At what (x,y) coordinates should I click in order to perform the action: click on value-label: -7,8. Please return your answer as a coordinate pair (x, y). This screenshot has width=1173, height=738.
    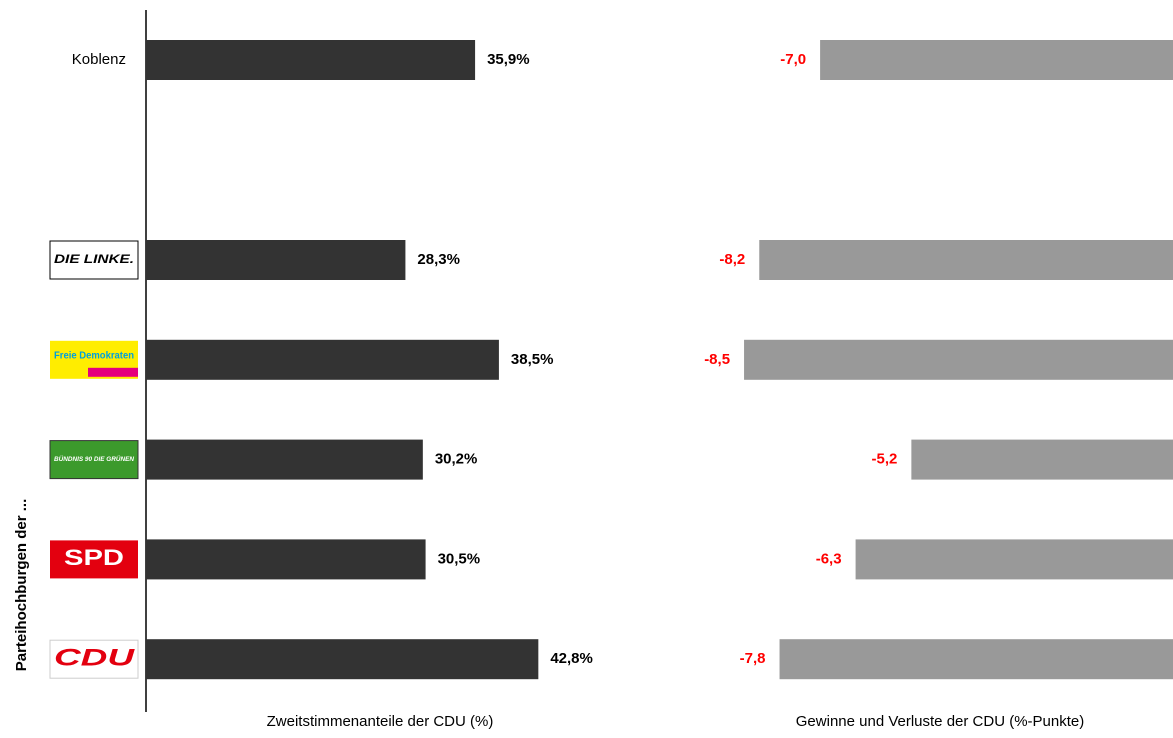
    Looking at the image, I should click on (753, 658).